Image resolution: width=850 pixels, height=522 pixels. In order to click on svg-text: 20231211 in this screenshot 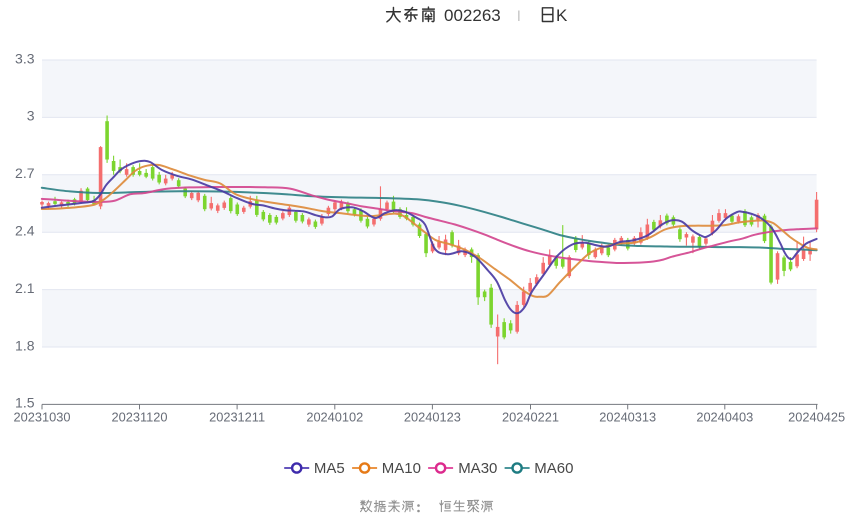, I will do `click(237, 417)`.